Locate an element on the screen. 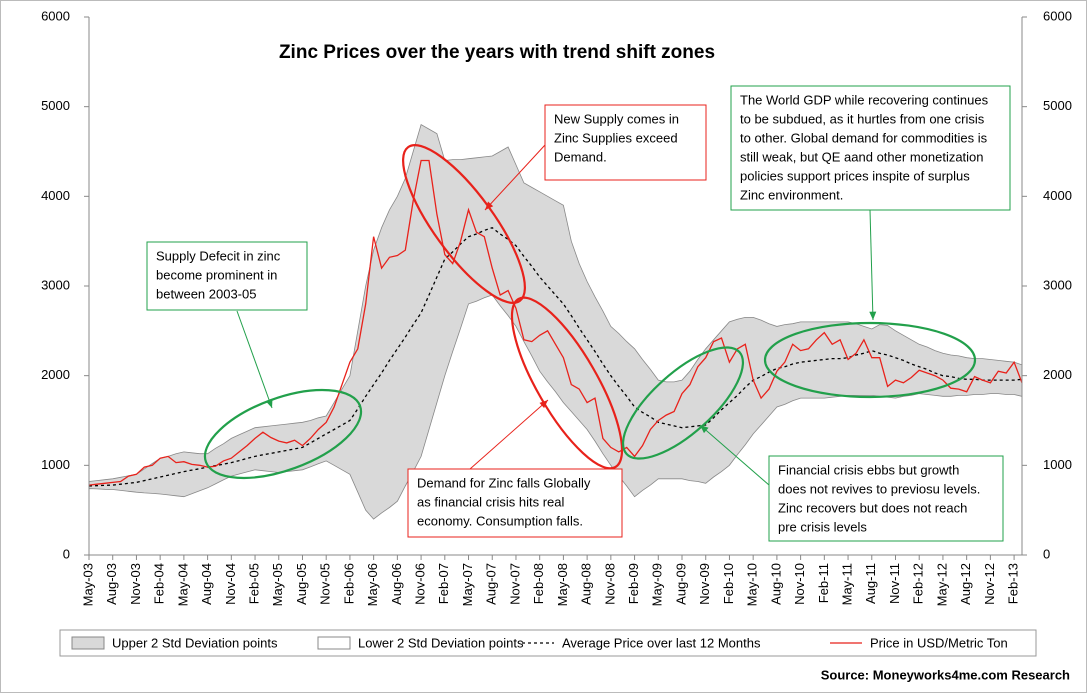 Image resolution: width=1087 pixels, height=693 pixels. x-tick-label: Nov-05 is located at coordinates (325, 584).